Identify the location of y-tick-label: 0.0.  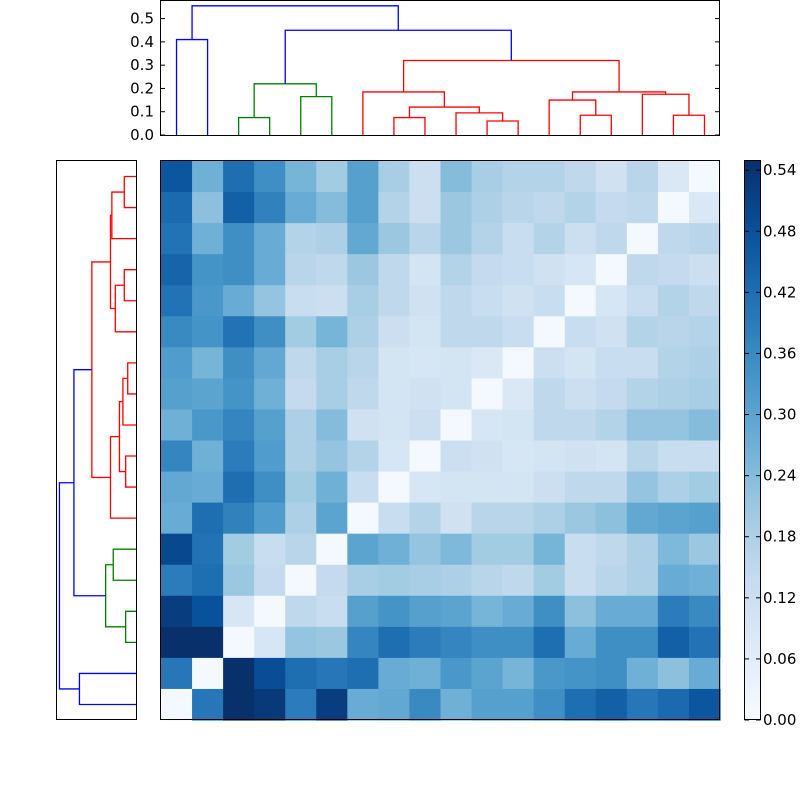
(142, 135).